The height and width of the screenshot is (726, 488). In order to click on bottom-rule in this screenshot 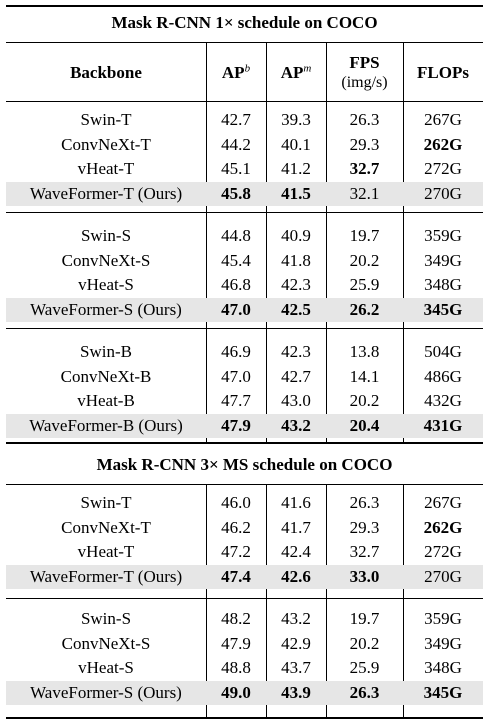, I will do `click(244, 718)`.